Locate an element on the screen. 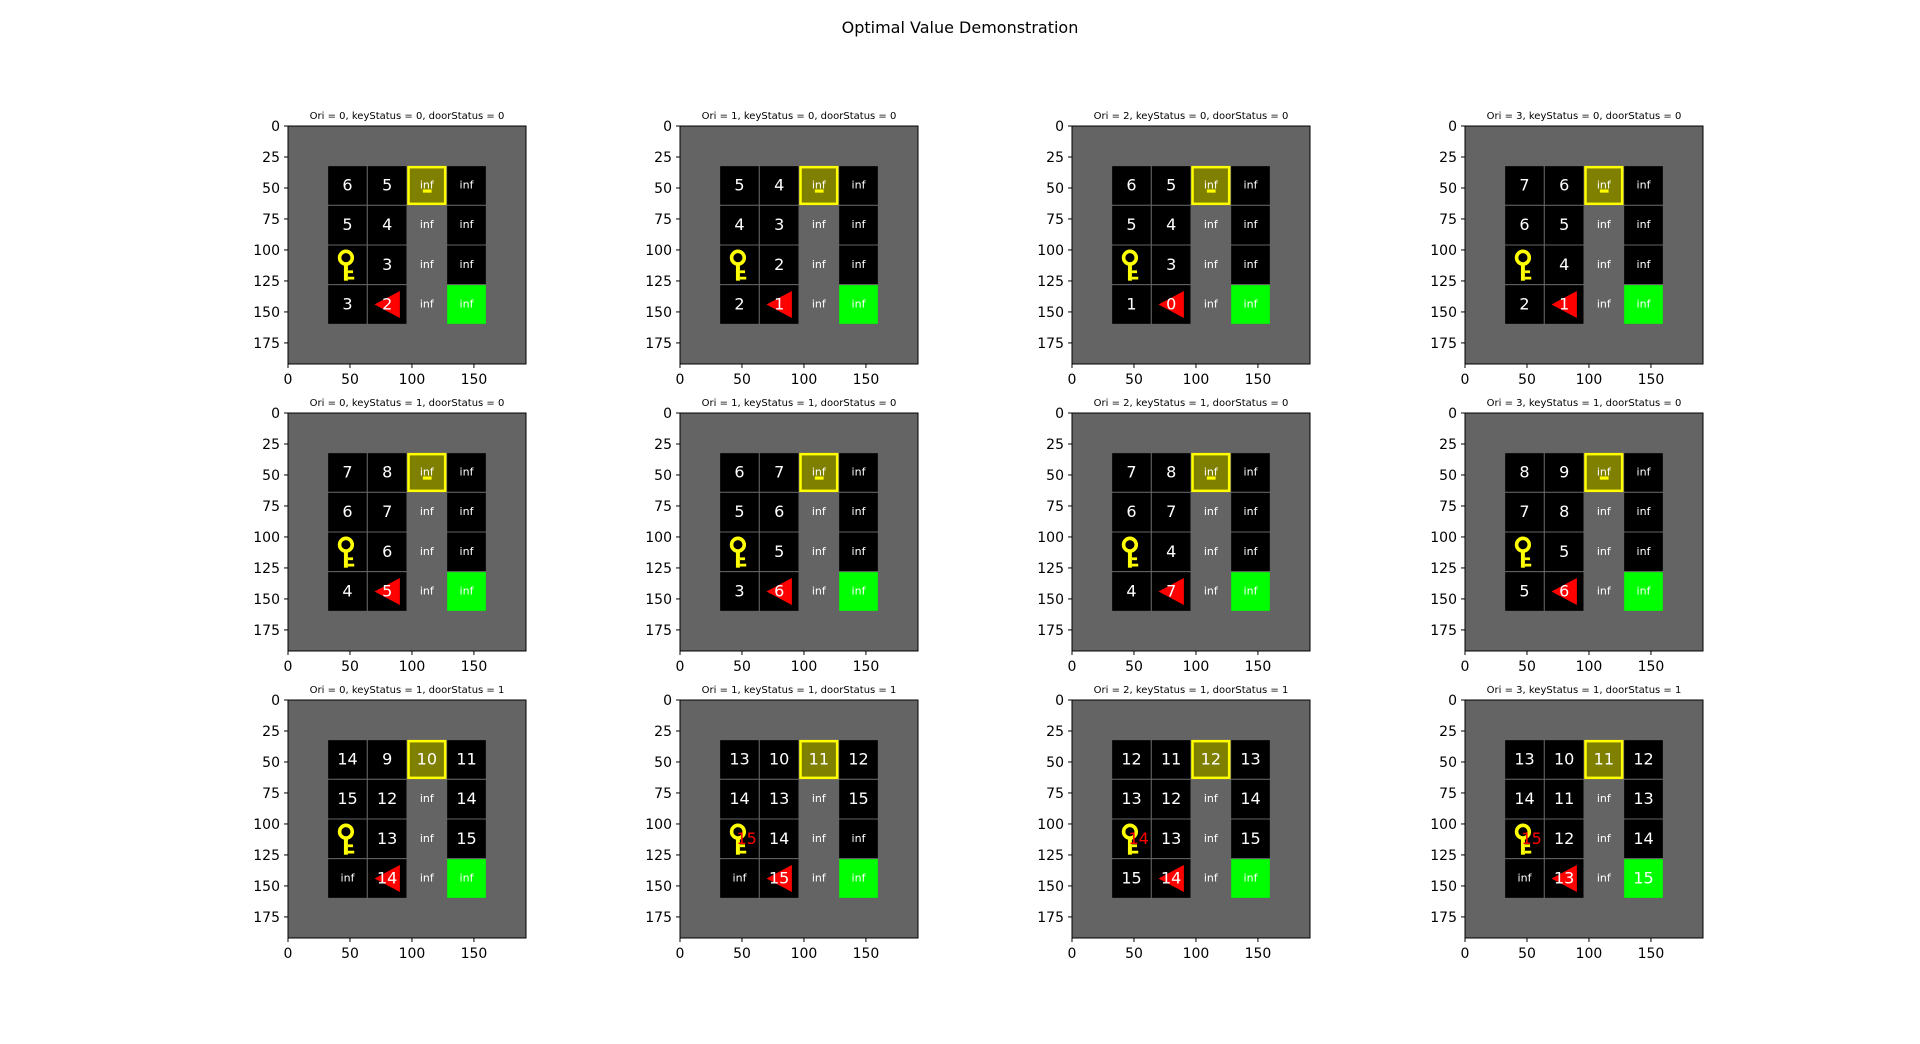 This screenshot has width=1920, height=1044. cell-value-label: 11 is located at coordinates (466, 759).